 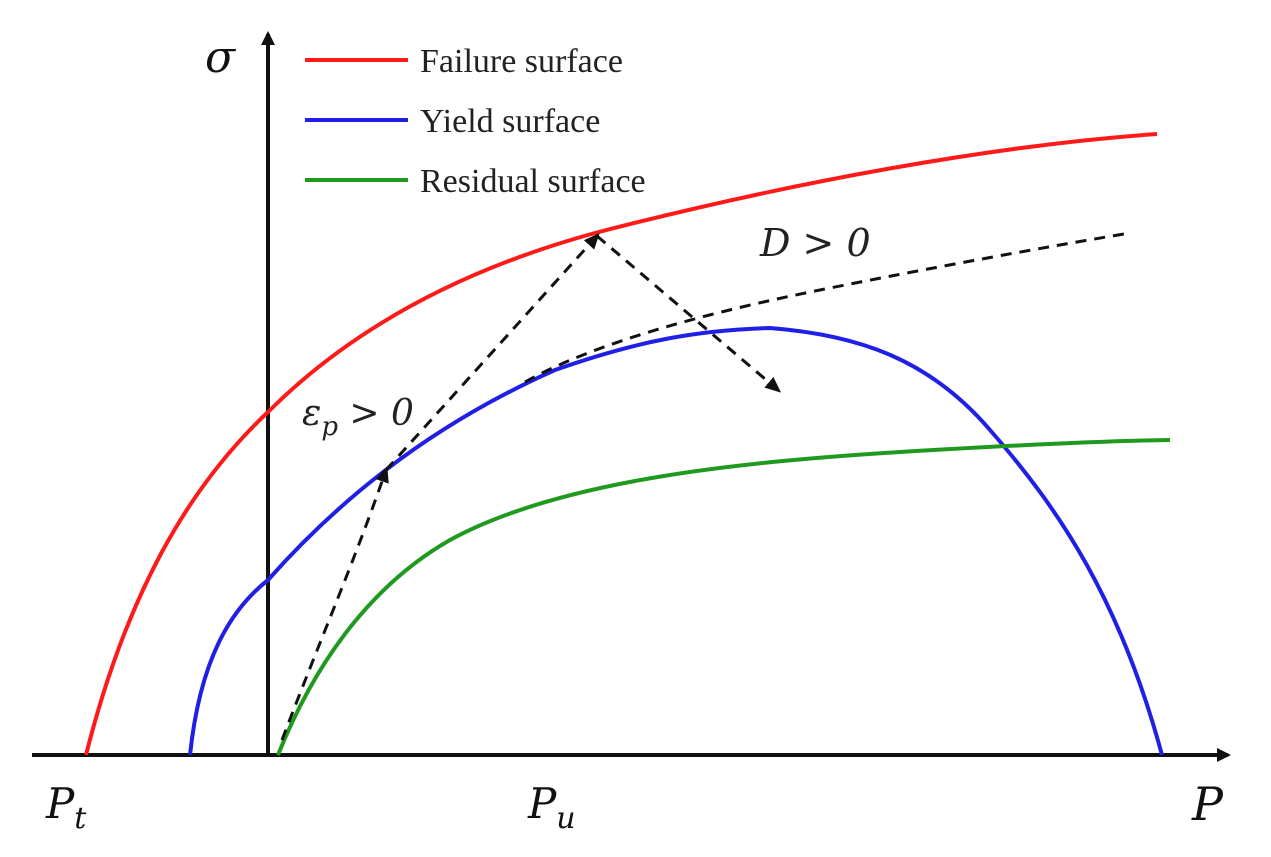 I want to click on annotation-plastic-strain: εp > 0, so click(x=358, y=417).